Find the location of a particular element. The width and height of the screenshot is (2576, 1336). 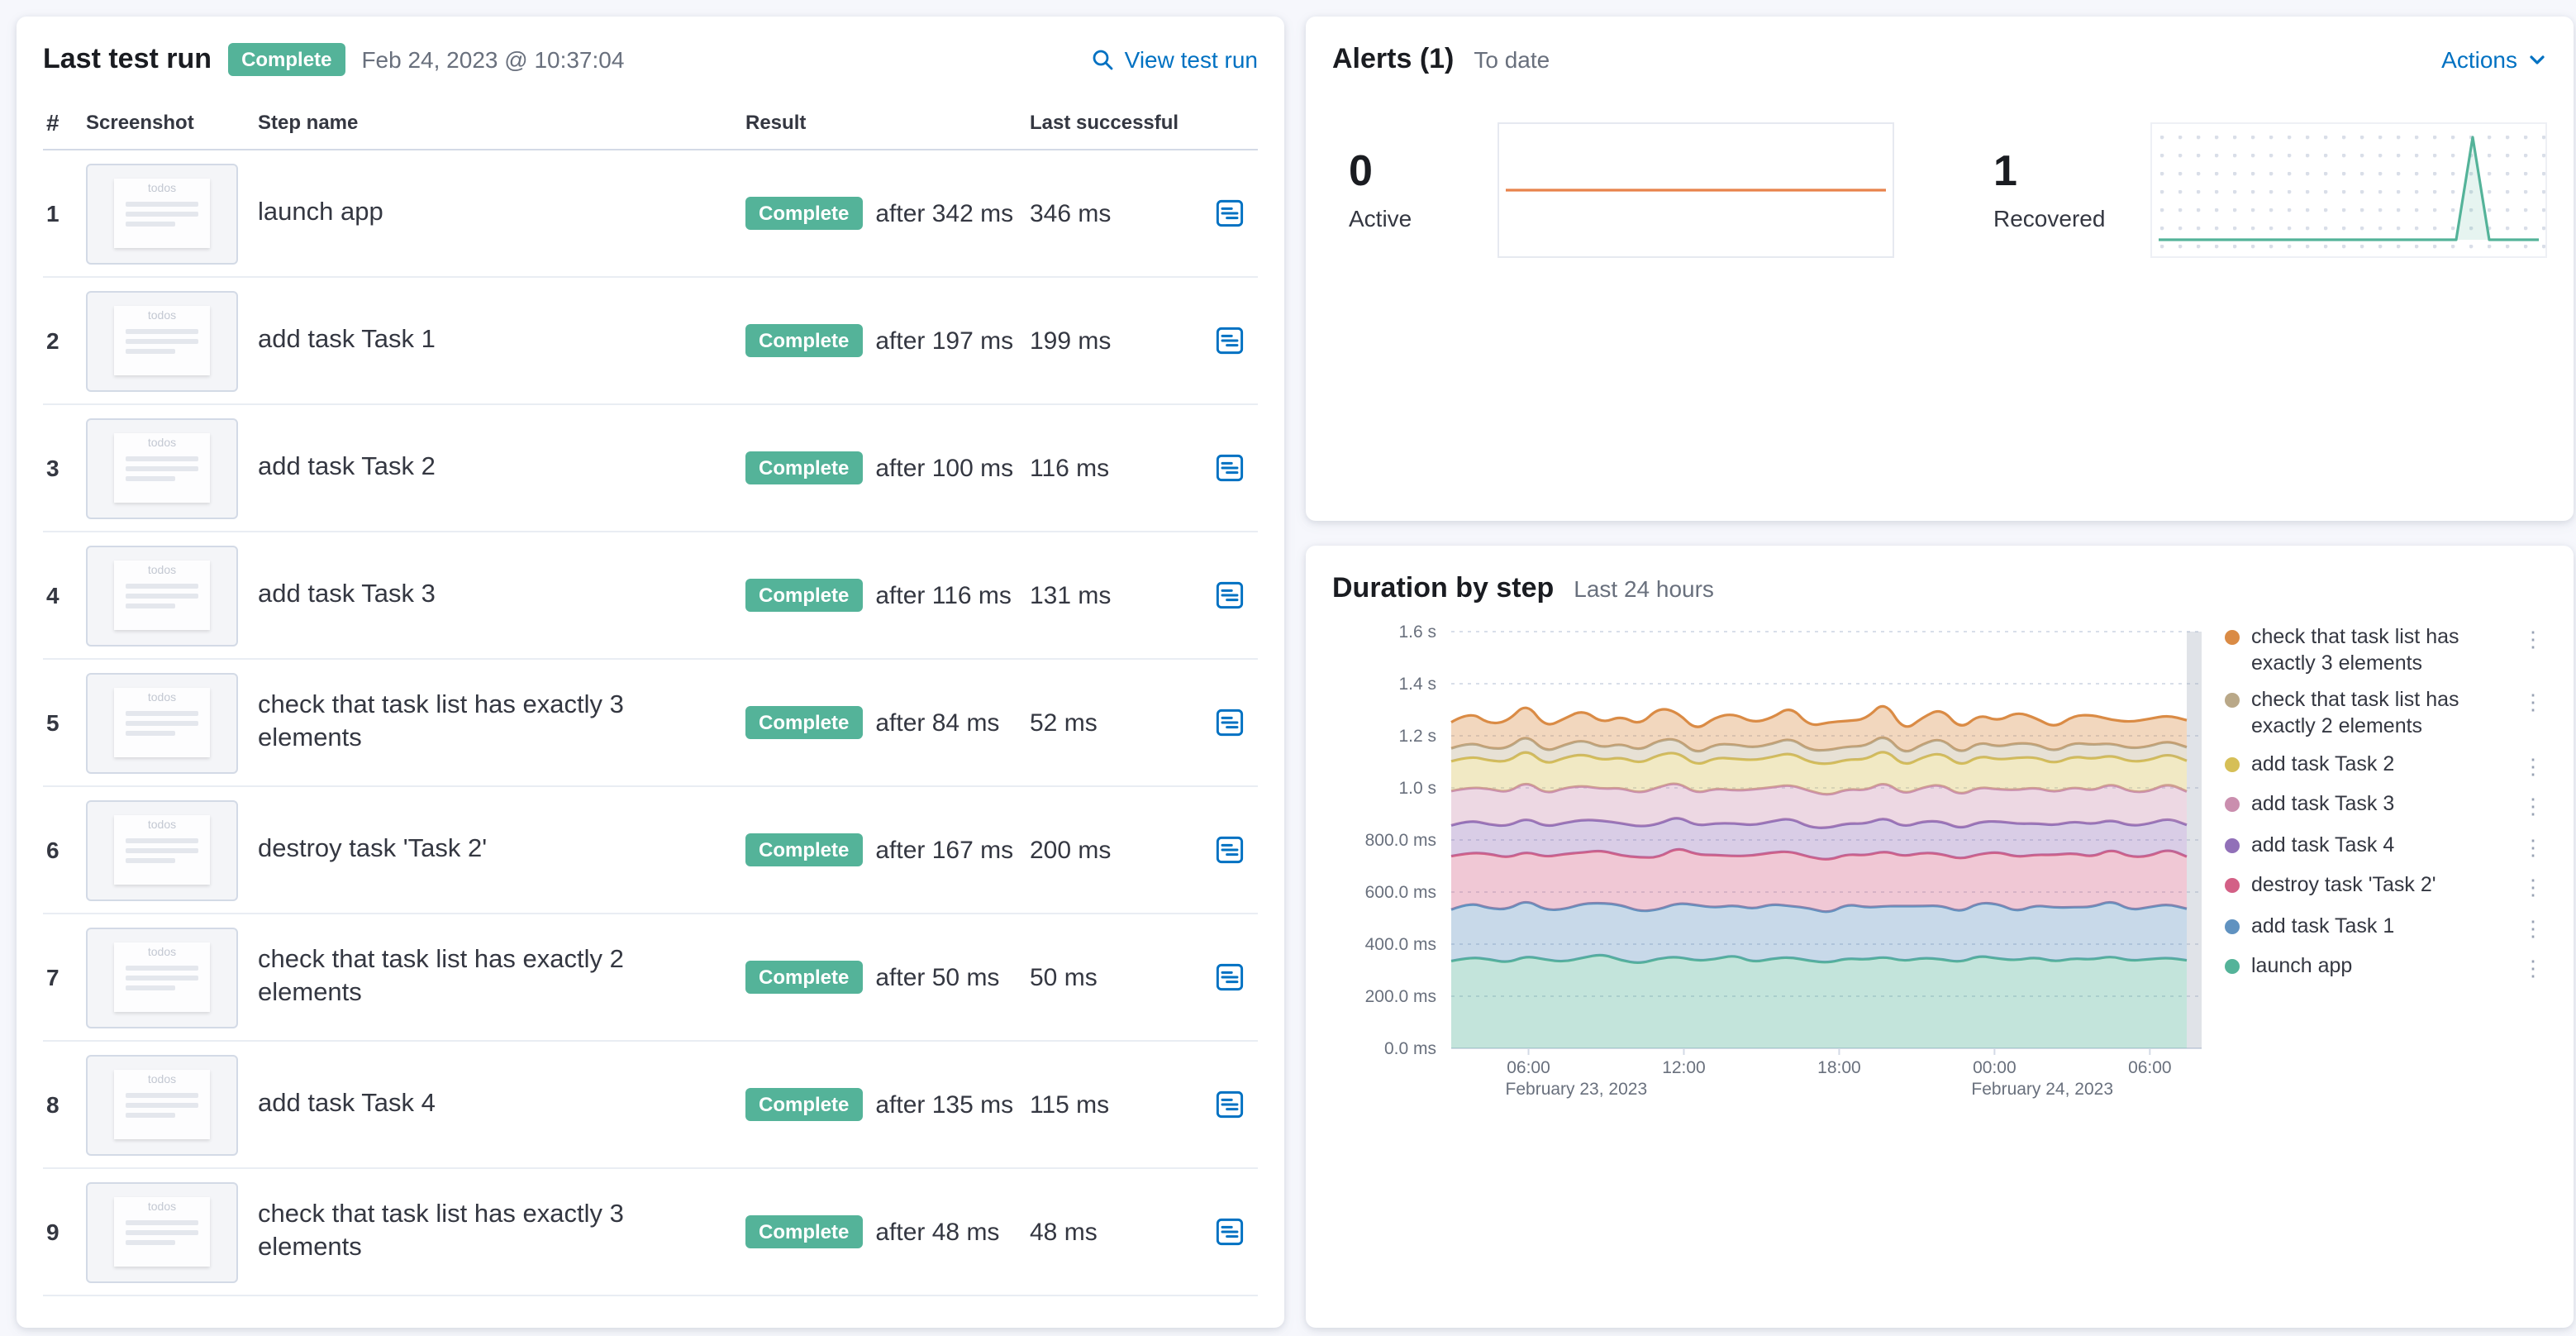

legend-item: add task Task 4 ⋮ is located at coordinates (2386, 847).